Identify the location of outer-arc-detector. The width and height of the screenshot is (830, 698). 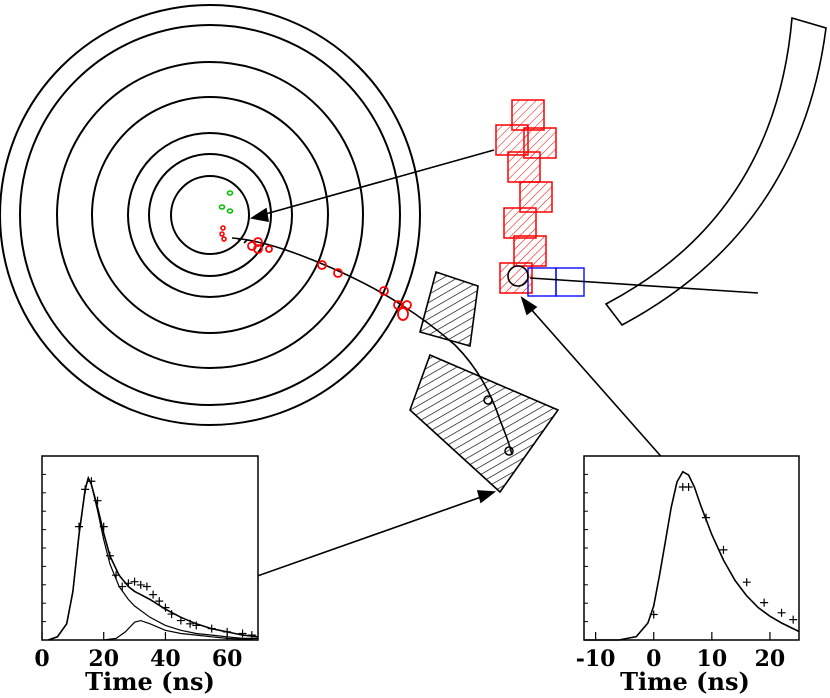
(715, 171).